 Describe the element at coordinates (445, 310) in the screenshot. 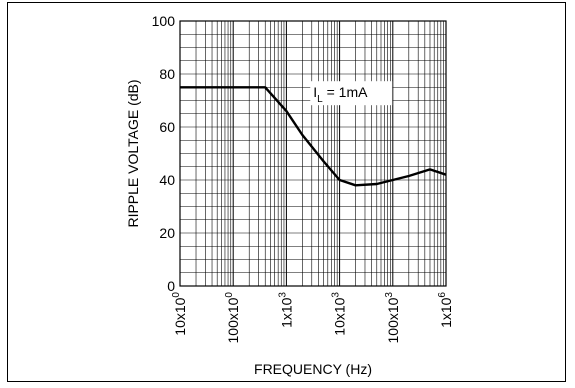

I see `x-tick-label: 1x106` at that location.